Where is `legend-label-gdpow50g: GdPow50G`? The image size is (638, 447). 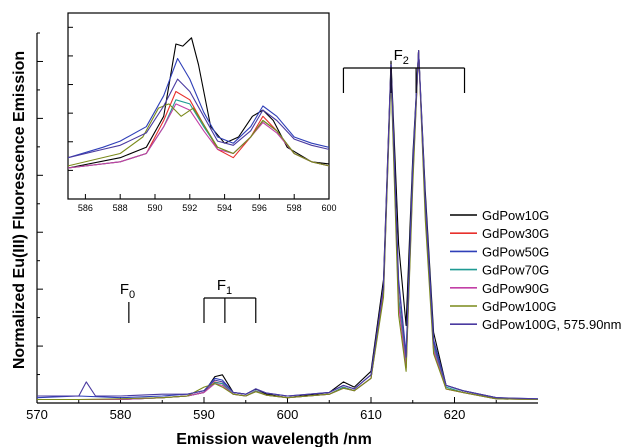 legend-label-gdpow50g: GdPow50G is located at coordinates (515, 251).